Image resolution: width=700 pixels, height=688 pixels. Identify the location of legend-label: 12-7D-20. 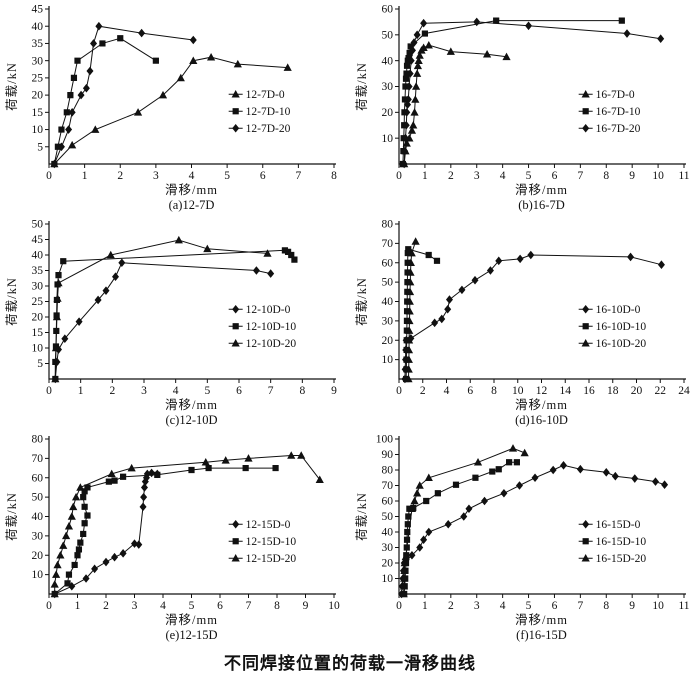
(268, 129).